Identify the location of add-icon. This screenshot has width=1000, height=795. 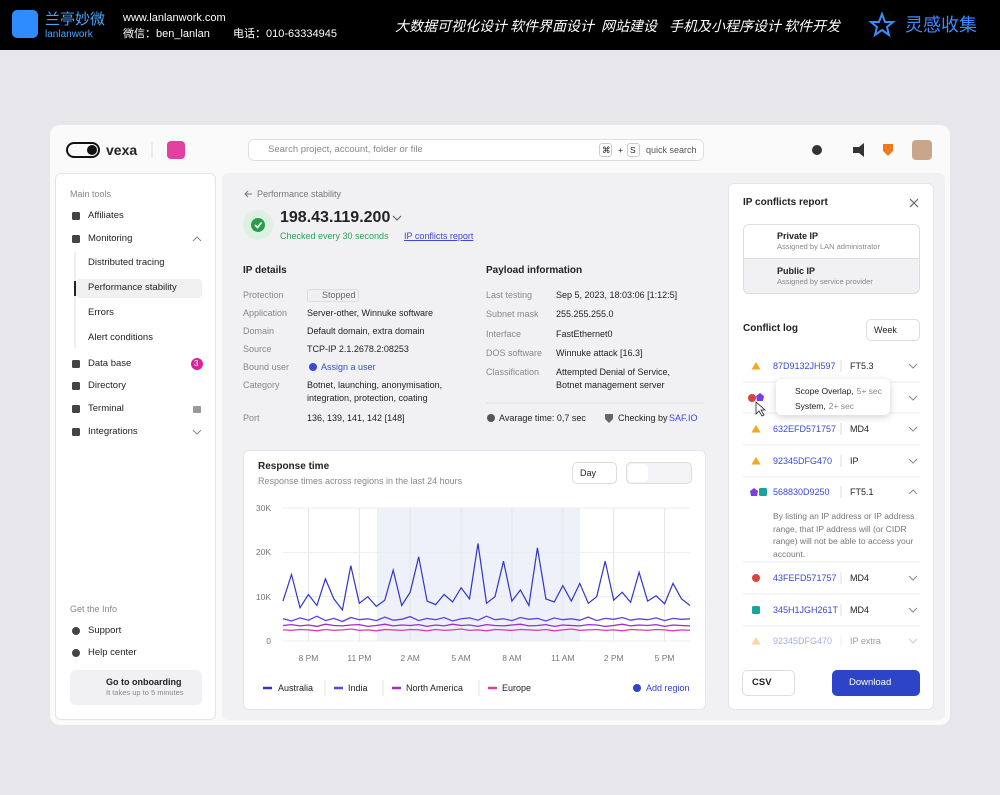
(637, 688).